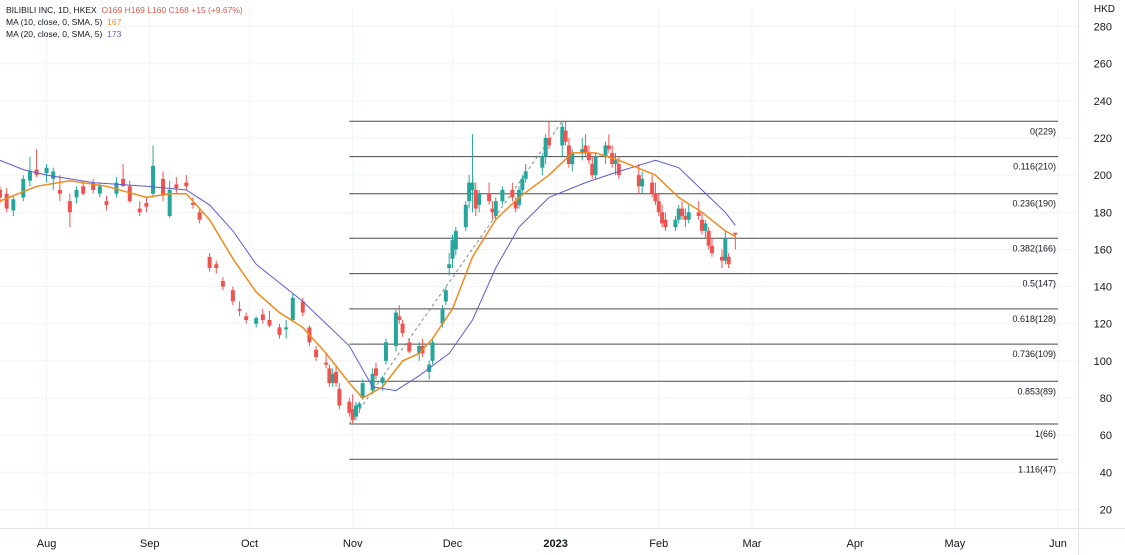  I want to click on x-tick-label: Feb, so click(658, 544).